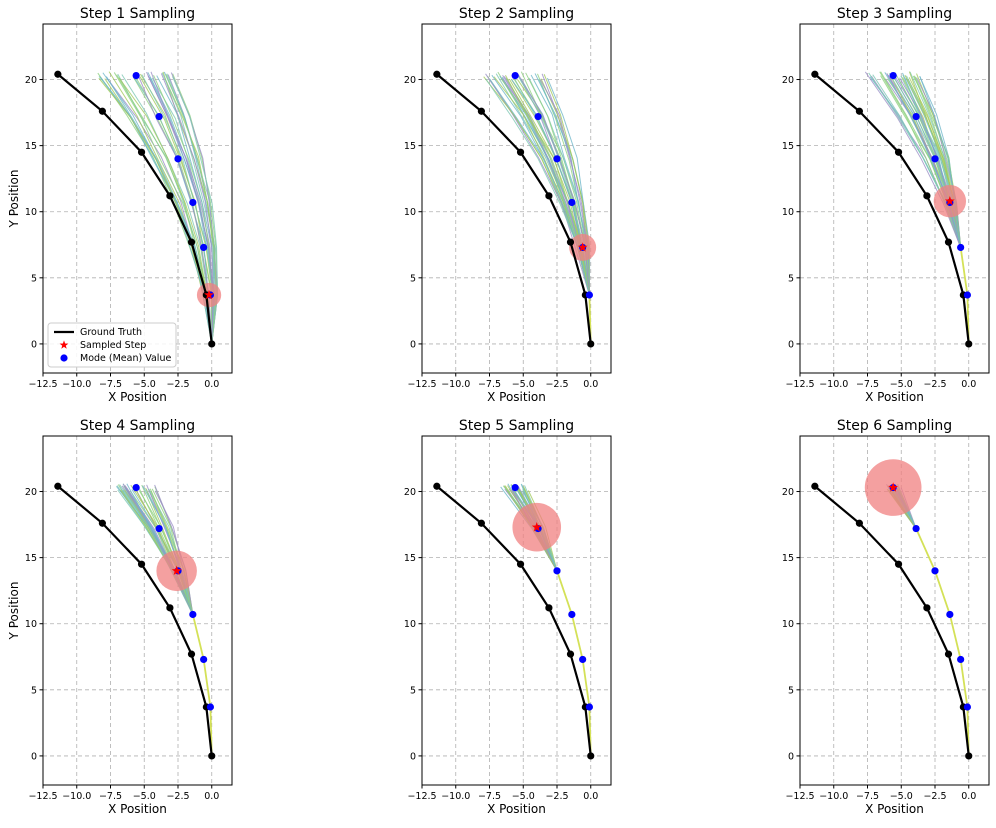  I want to click on legend-mode-label: Mode (Mean) Value, so click(125, 358).